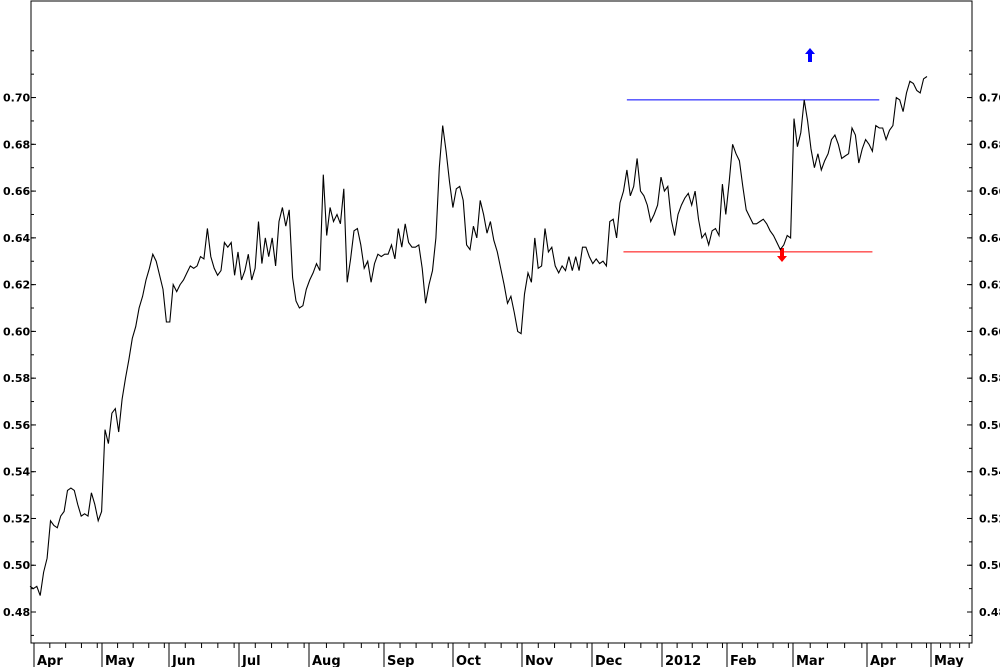  Describe the element at coordinates (989, 285) in the screenshot. I see `y-tick-label-right: 0.62` at that location.